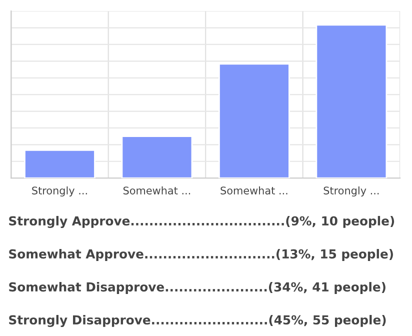 The width and height of the screenshot is (412, 336). I want to click on text: Somewhat Approve............................(13%, 15 people), so click(201, 255).